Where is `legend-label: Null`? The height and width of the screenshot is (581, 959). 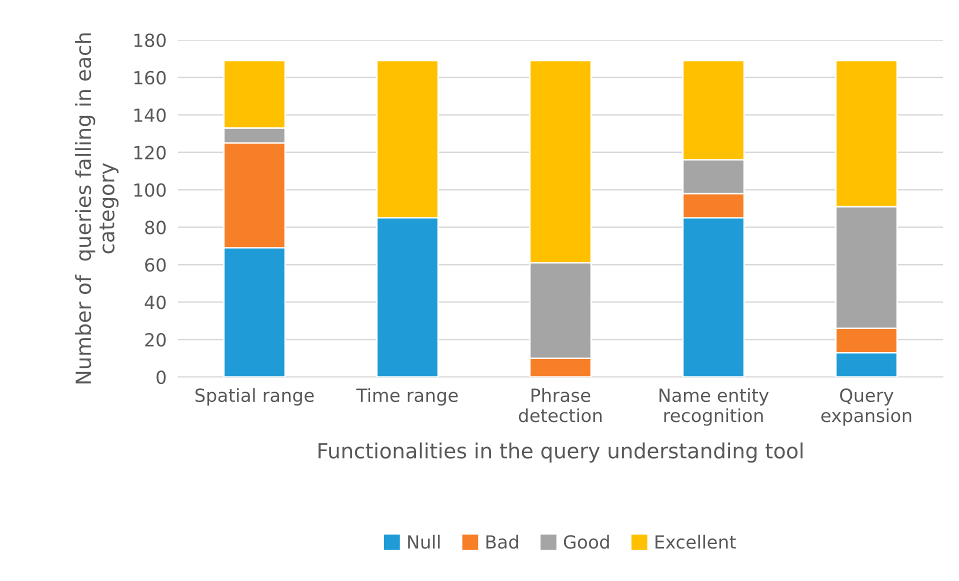 legend-label: Null is located at coordinates (424, 541).